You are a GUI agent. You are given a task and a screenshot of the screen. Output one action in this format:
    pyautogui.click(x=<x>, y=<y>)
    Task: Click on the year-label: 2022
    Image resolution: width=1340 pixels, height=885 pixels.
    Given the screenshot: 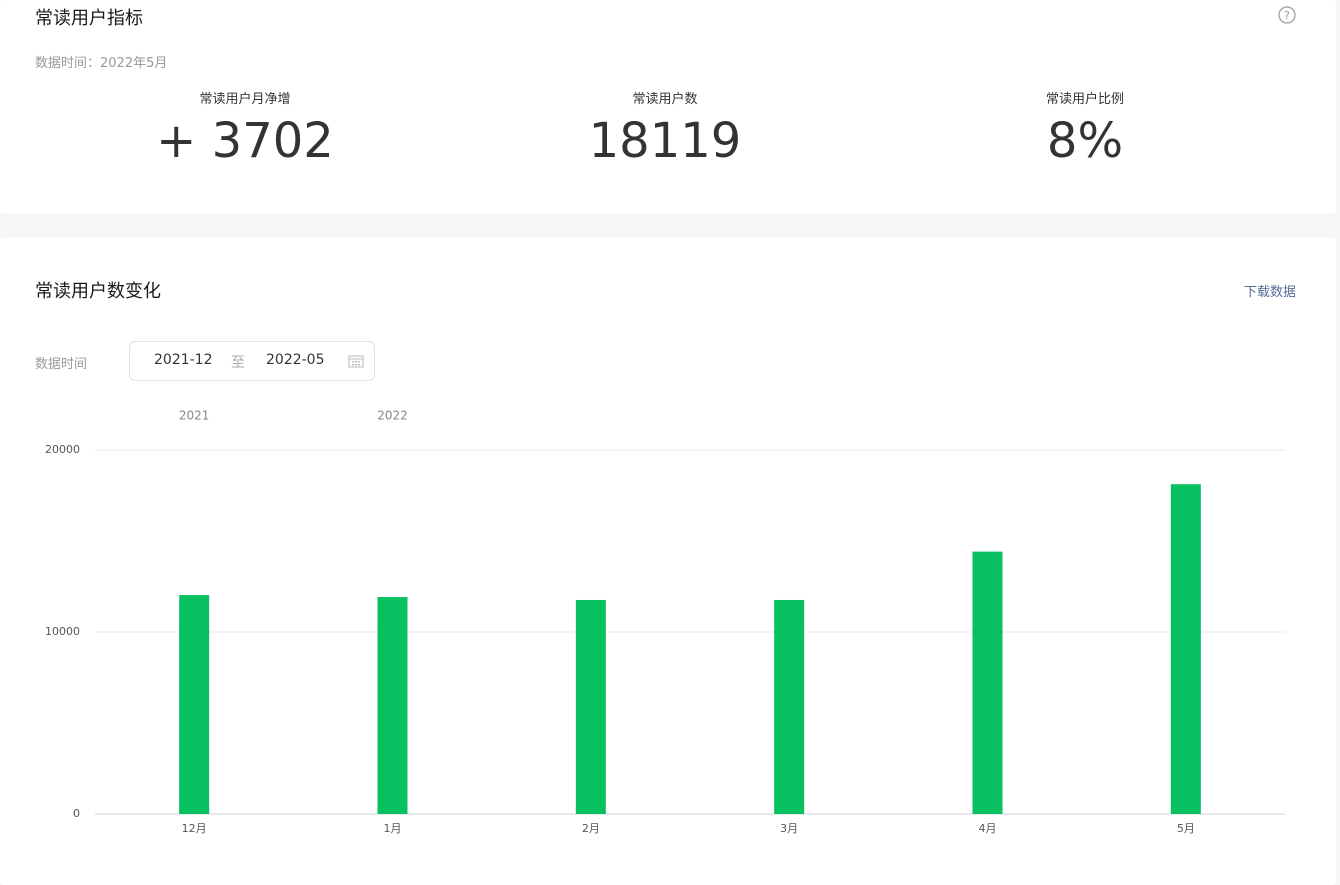 What is the action you would take?
    pyautogui.click(x=392, y=416)
    